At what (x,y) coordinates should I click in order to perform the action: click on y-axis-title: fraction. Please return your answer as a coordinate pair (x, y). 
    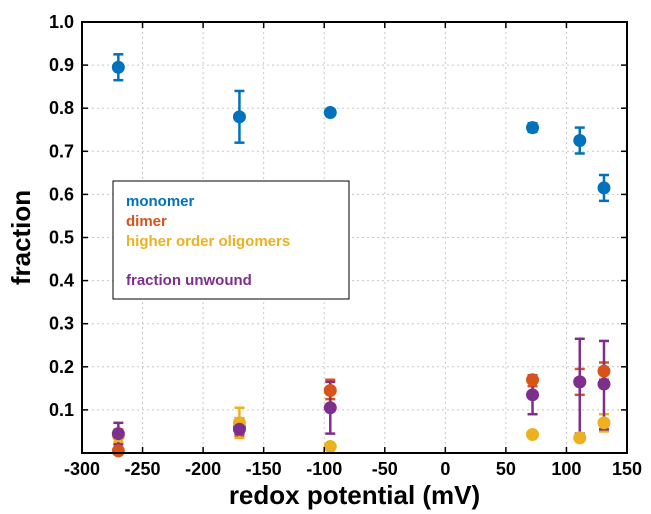
    Looking at the image, I should click on (21, 237).